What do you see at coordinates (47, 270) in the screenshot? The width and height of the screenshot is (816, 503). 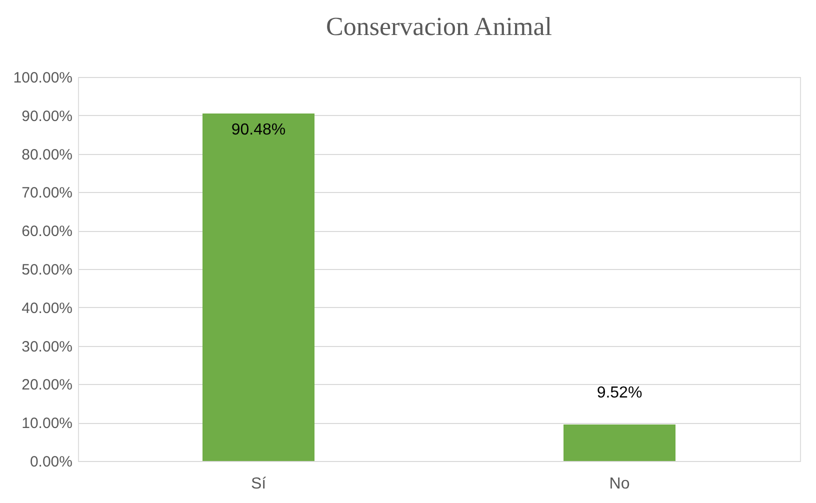 I see `y-tick-label: 50.00%` at bounding box center [47, 270].